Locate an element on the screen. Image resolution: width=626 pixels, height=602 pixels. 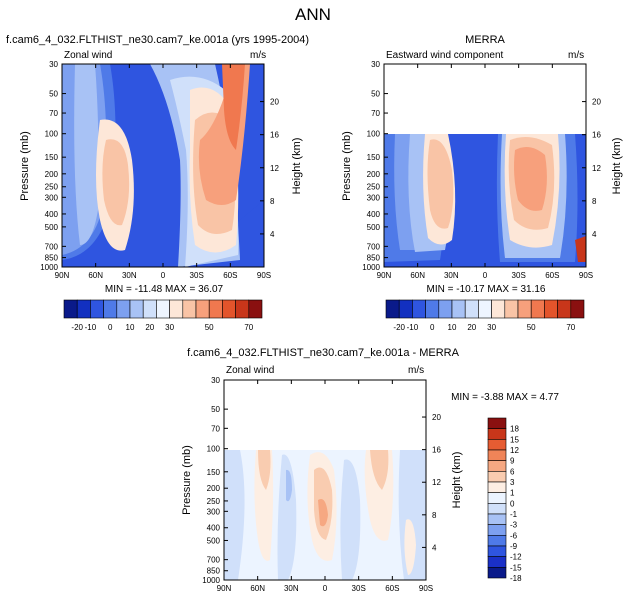
panel-model-ylabel: Pressure (mb) is located at coordinates (25, 166).